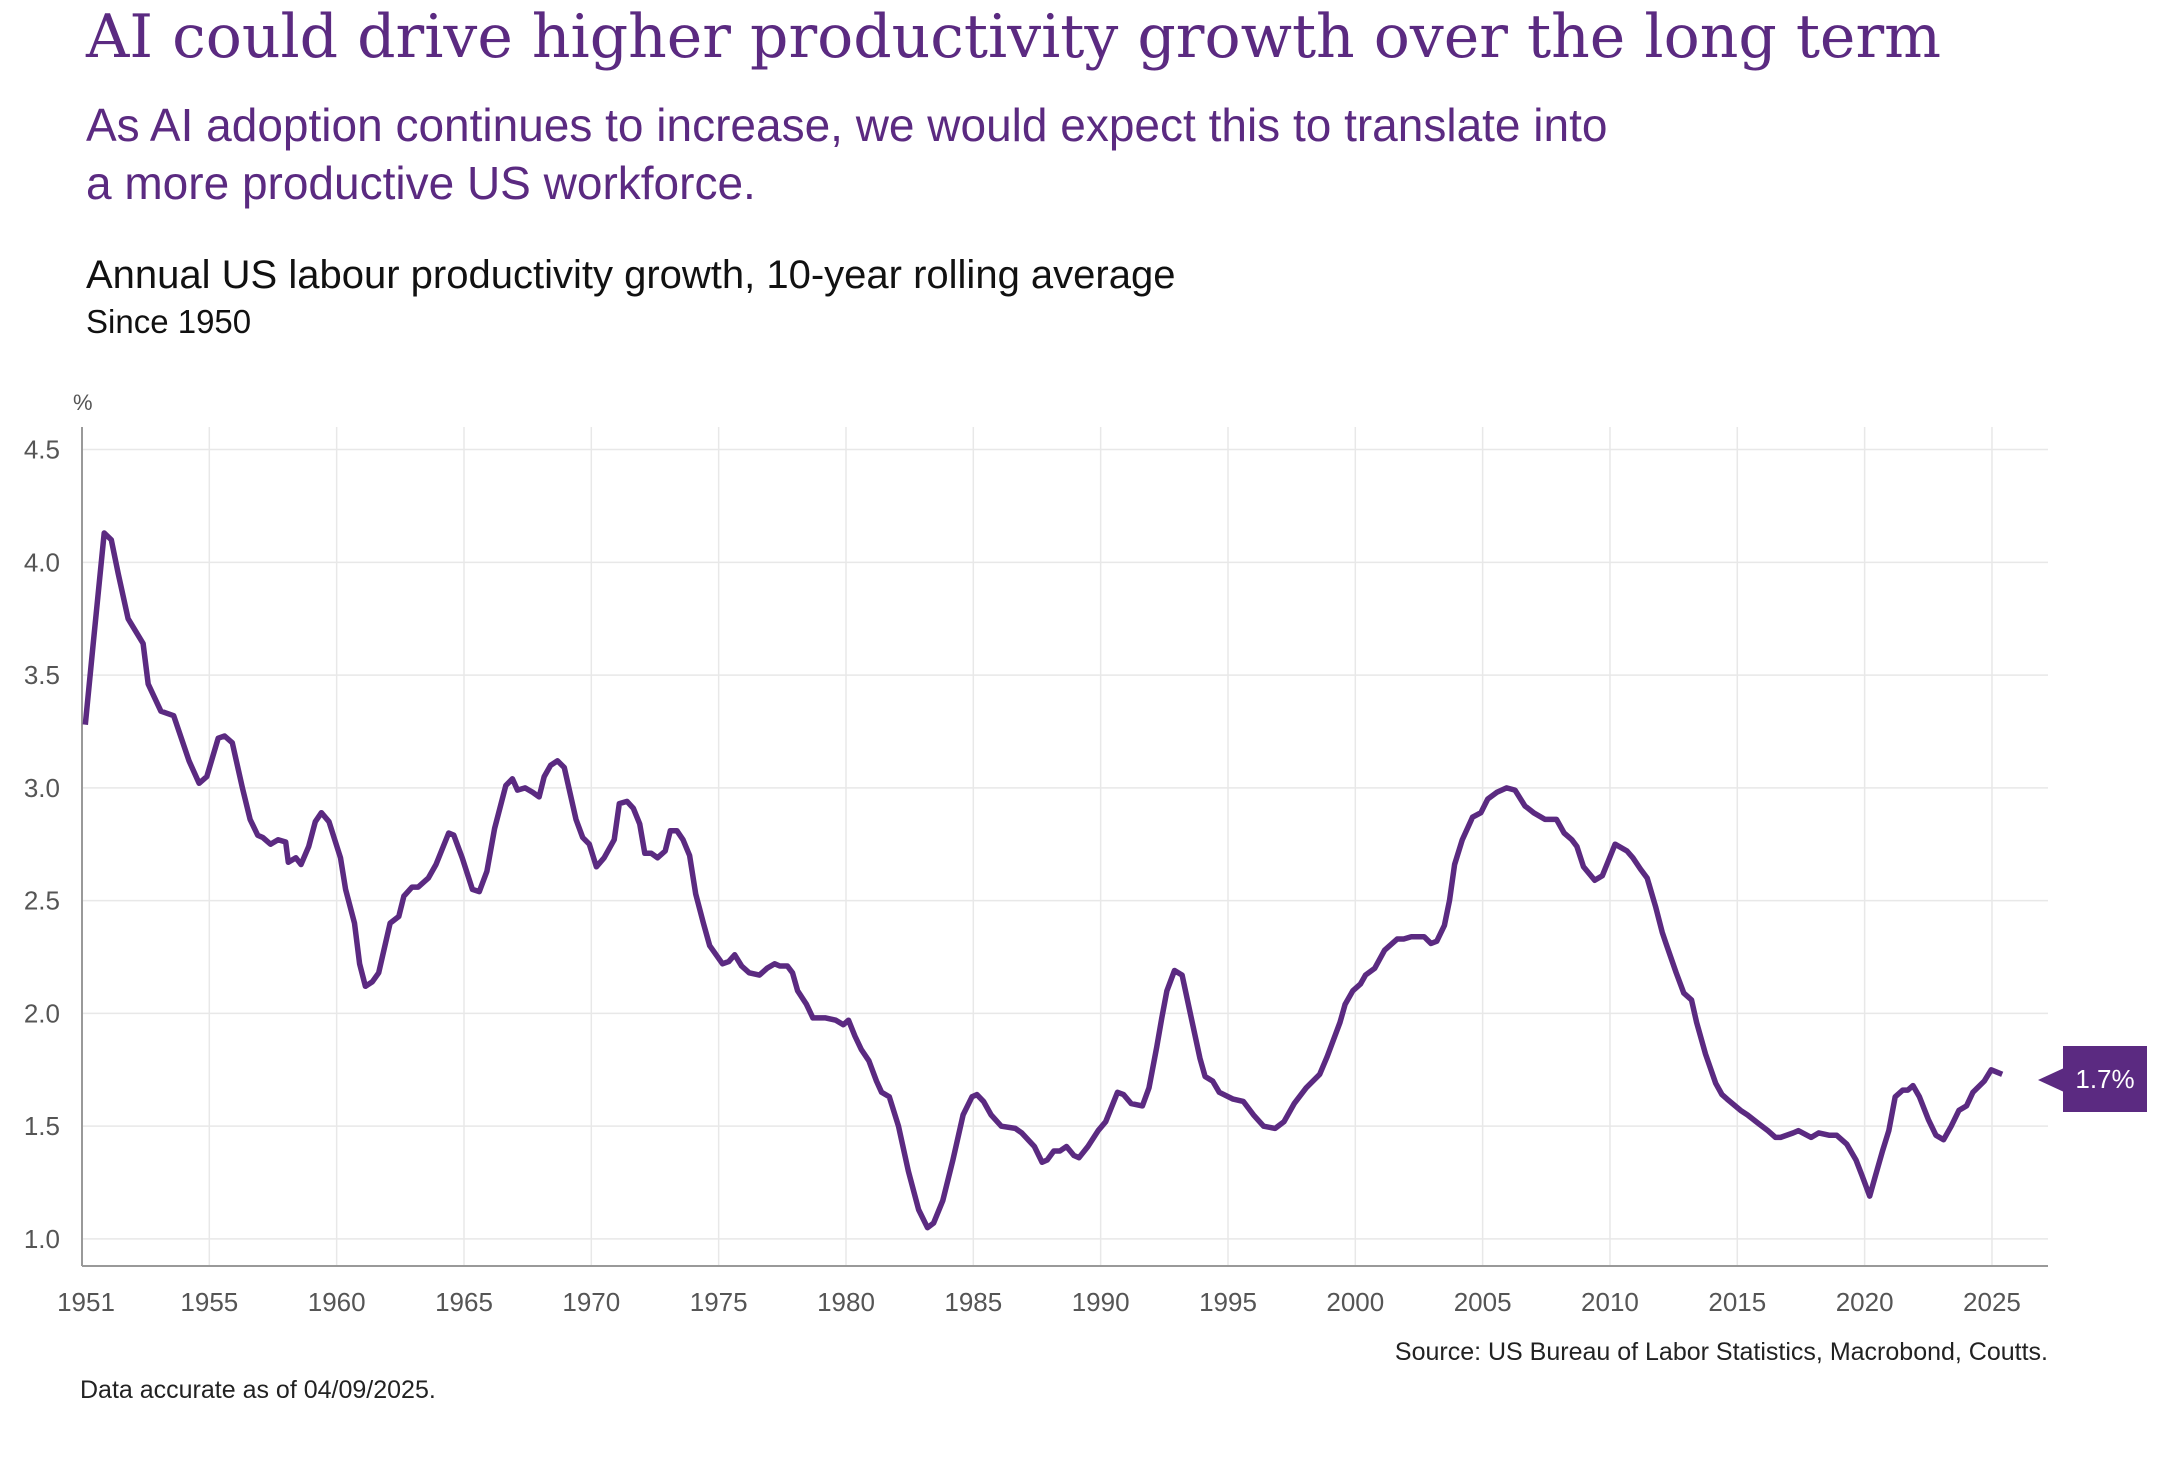 Image resolution: width=2175 pixels, height=1459 pixels. What do you see at coordinates (719, 1302) in the screenshot?
I see `x-tick-label: 1975` at bounding box center [719, 1302].